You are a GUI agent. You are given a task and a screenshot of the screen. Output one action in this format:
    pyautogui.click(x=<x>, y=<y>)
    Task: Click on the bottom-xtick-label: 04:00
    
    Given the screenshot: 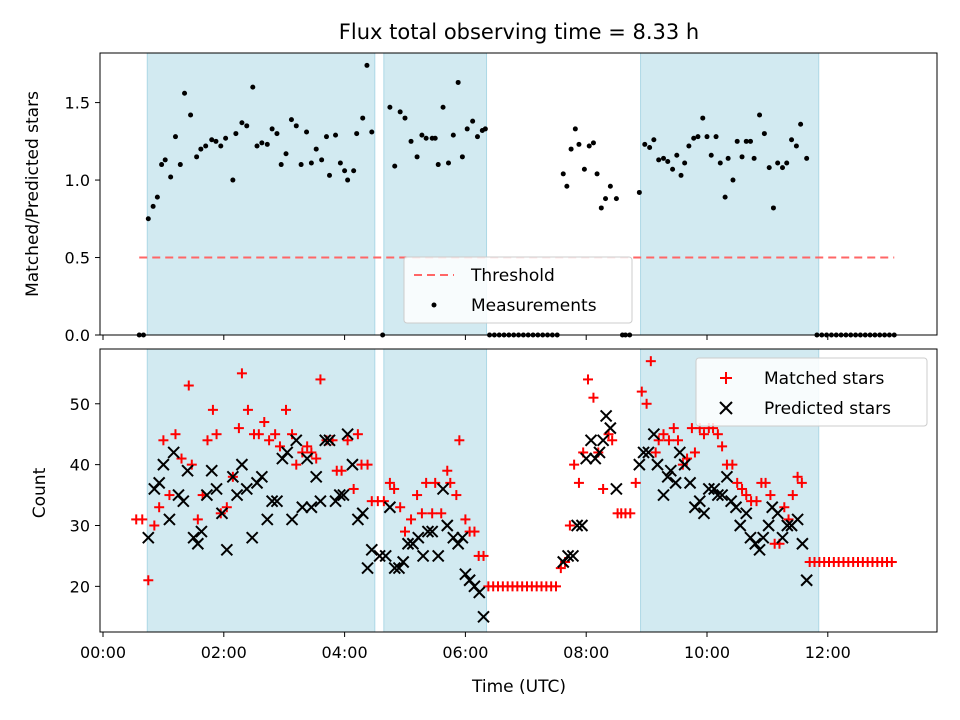 What is the action you would take?
    pyautogui.click(x=345, y=652)
    